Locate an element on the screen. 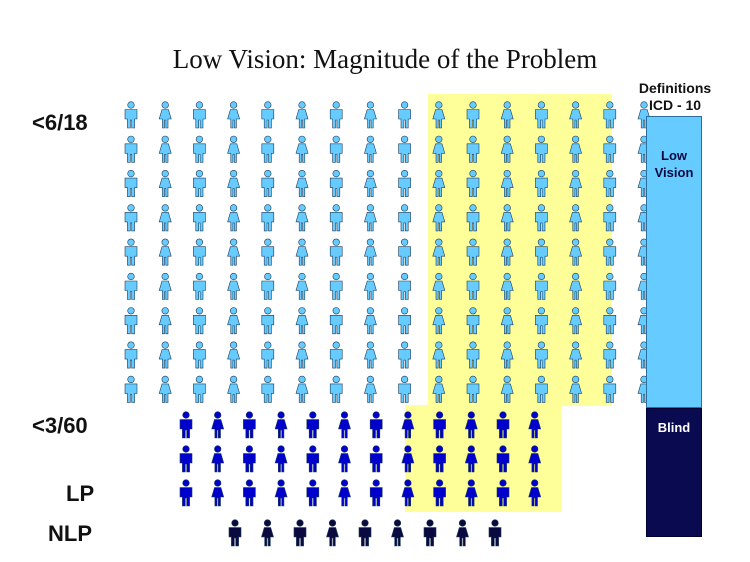  low-vision-label-line2: Vision is located at coordinates (674, 172).